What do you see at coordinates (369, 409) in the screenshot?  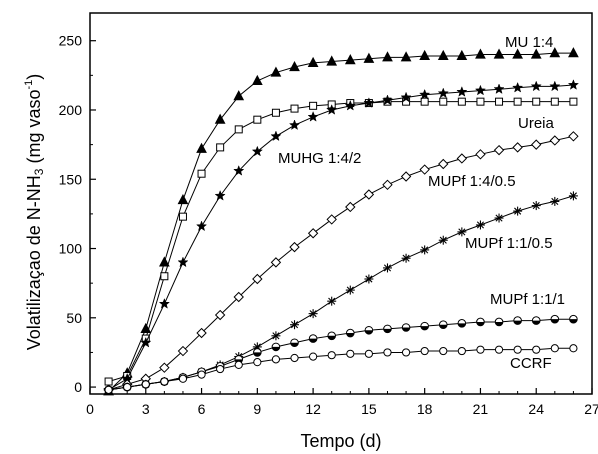 I see `x-tick-label: 15` at bounding box center [369, 409].